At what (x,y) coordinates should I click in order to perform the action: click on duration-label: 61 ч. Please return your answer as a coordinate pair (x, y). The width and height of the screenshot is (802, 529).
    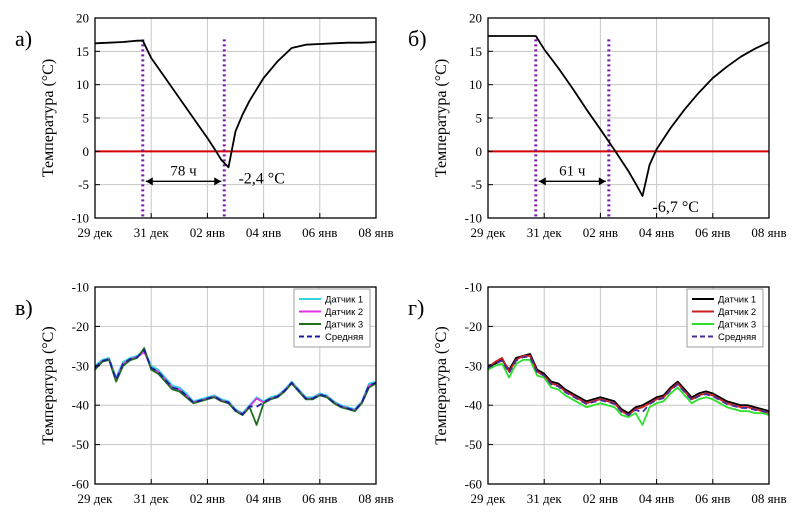
    Looking at the image, I should click on (572, 171).